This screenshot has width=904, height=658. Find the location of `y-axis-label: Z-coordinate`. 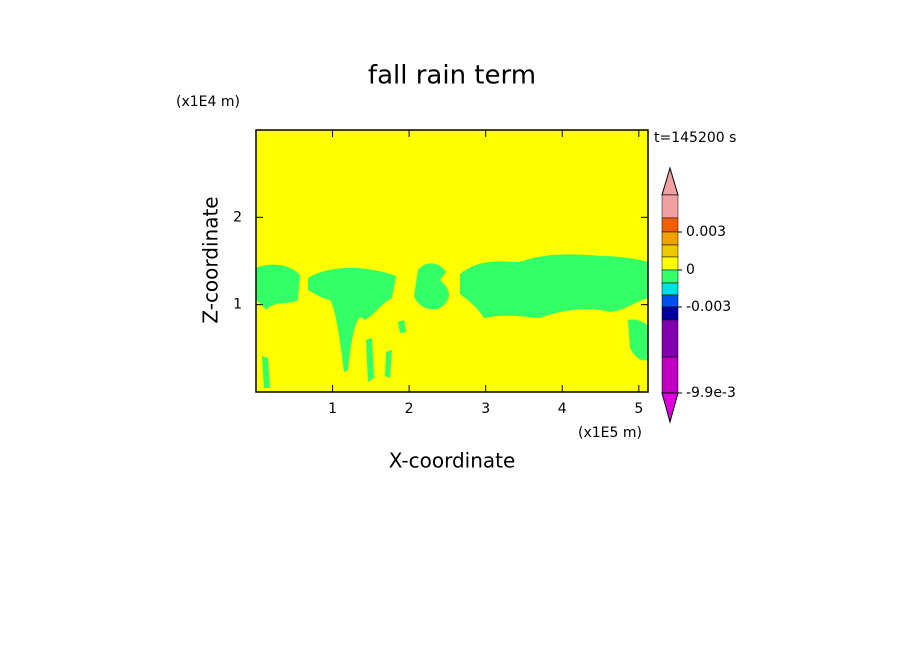

y-axis-label: Z-coordinate is located at coordinates (211, 259).